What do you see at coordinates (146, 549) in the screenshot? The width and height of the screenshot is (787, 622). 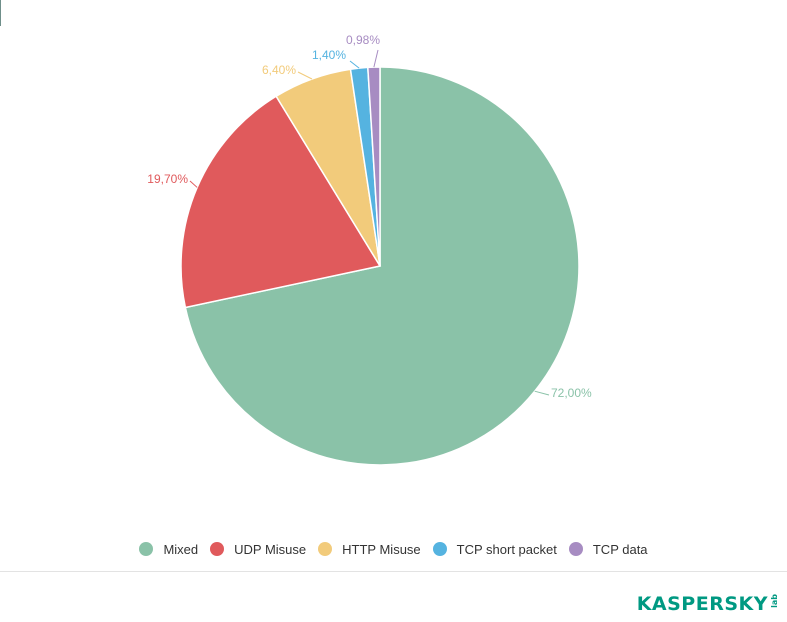 I see `legend-swatch-mixed` at bounding box center [146, 549].